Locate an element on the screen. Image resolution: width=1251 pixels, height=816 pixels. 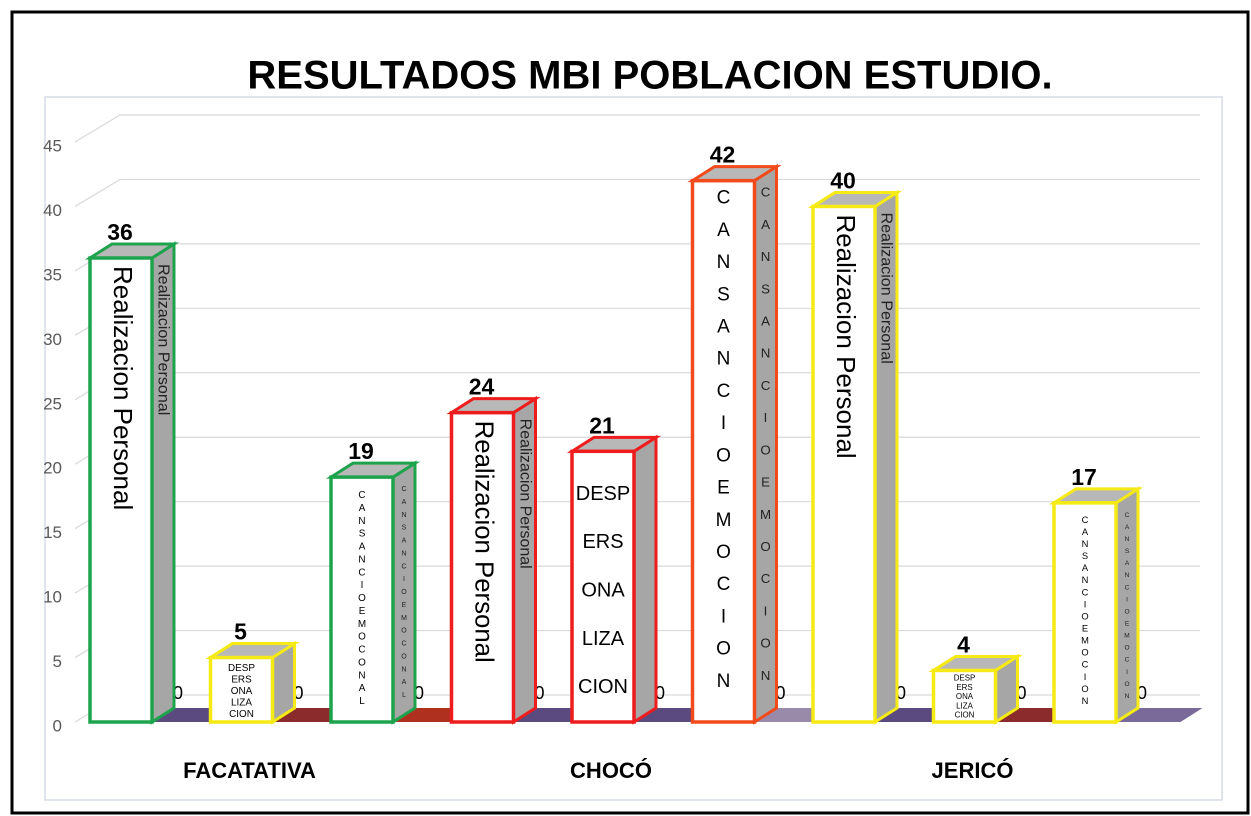
value-label: 21 is located at coordinates (602, 425).